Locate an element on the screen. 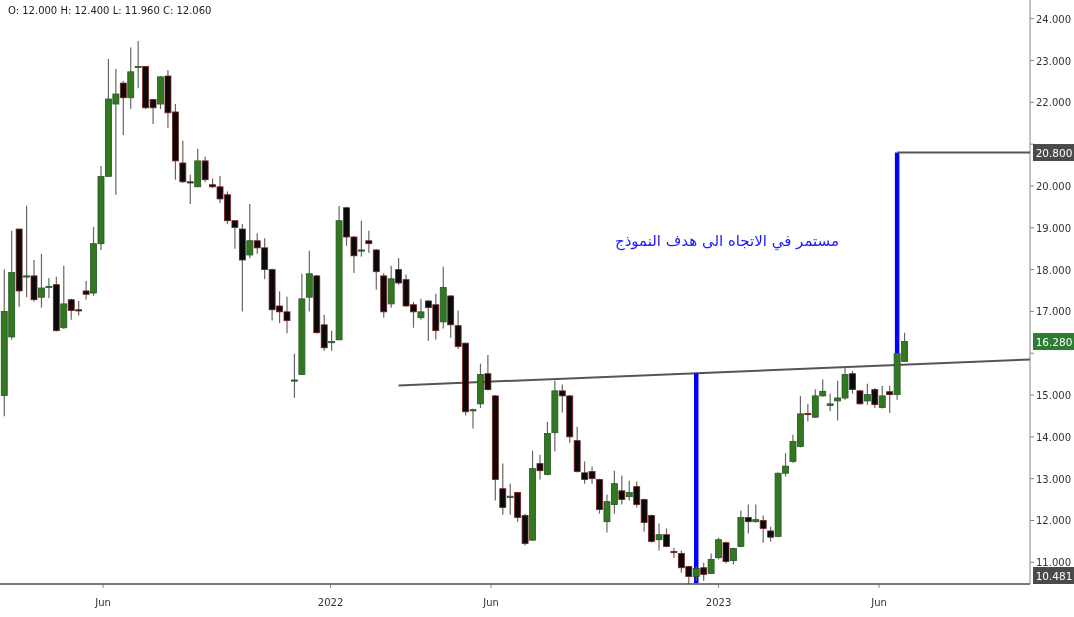 Image resolution: width=1074 pixels, height=617 pixels. annotation: 20.800 is located at coordinates (1054, 152).